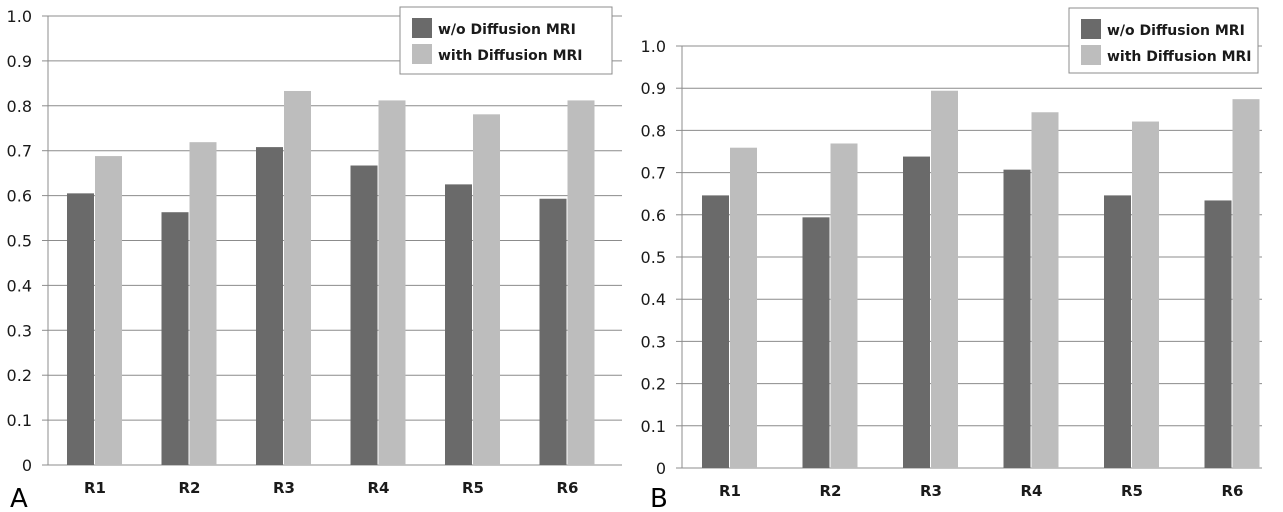 The width and height of the screenshot is (1283, 512). What do you see at coordinates (659, 498) in the screenshot?
I see `panel-label: B` at bounding box center [659, 498].